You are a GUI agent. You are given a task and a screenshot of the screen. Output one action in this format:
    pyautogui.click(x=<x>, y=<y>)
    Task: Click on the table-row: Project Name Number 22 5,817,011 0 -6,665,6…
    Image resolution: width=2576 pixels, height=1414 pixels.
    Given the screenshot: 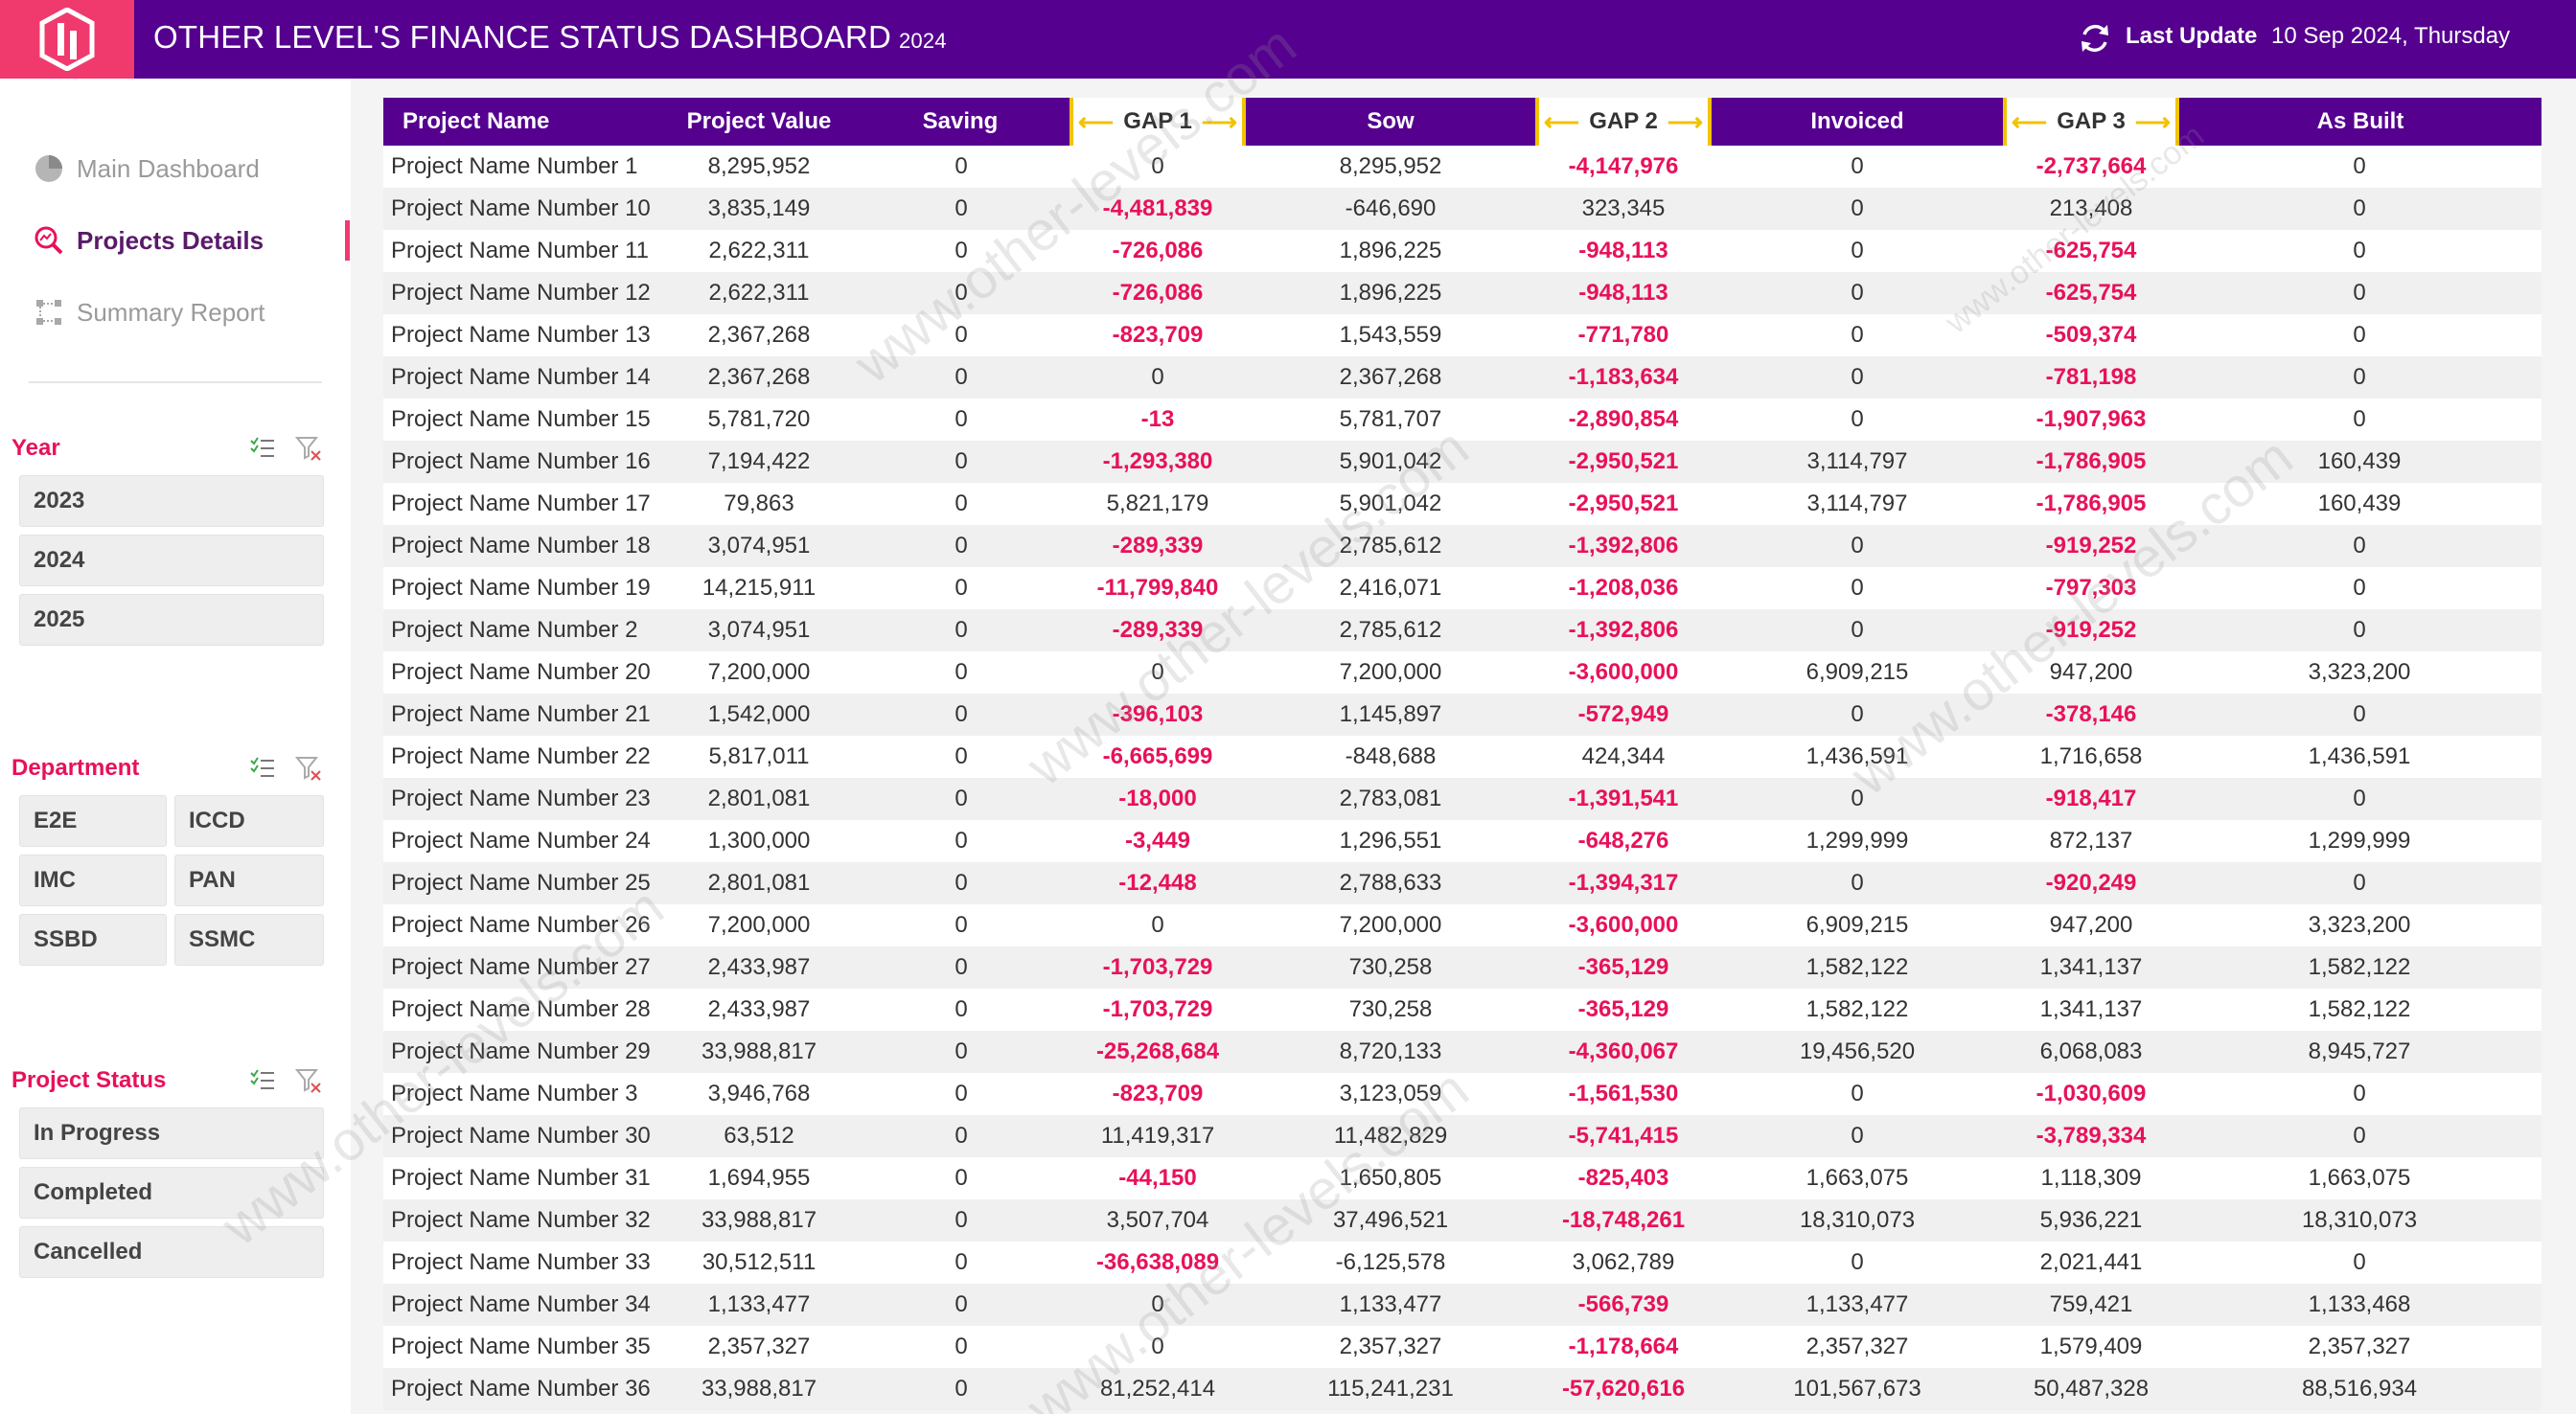 What is the action you would take?
    pyautogui.click(x=1462, y=757)
    